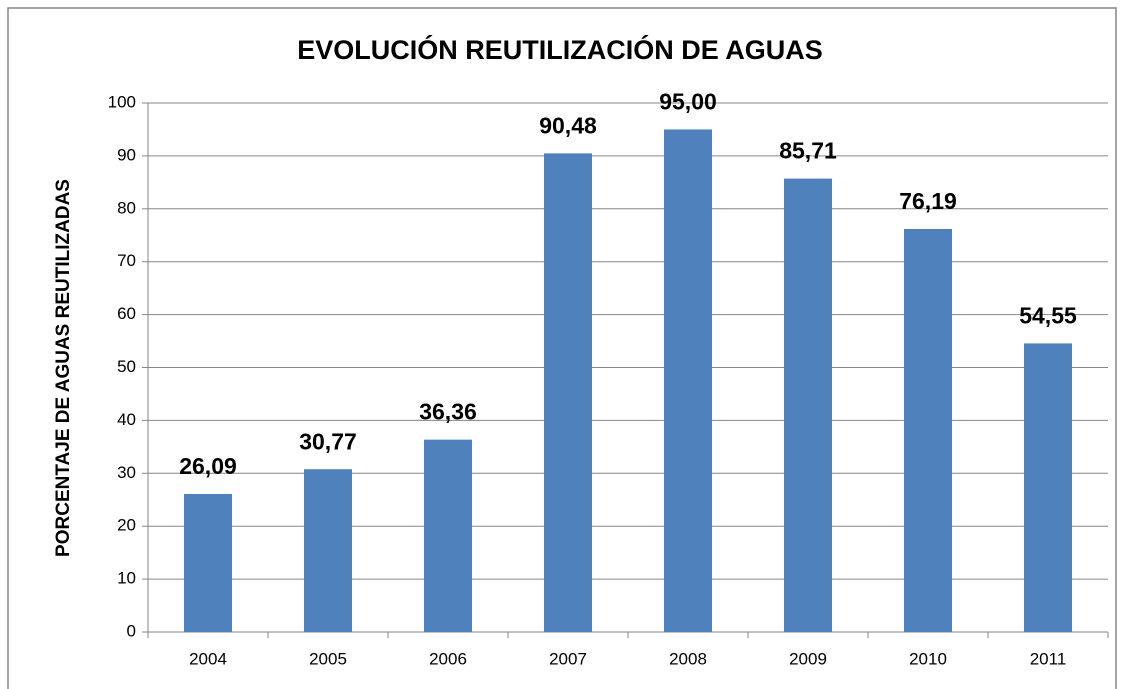 The image size is (1124, 689). I want to click on data-label: 54,55, so click(1048, 316).